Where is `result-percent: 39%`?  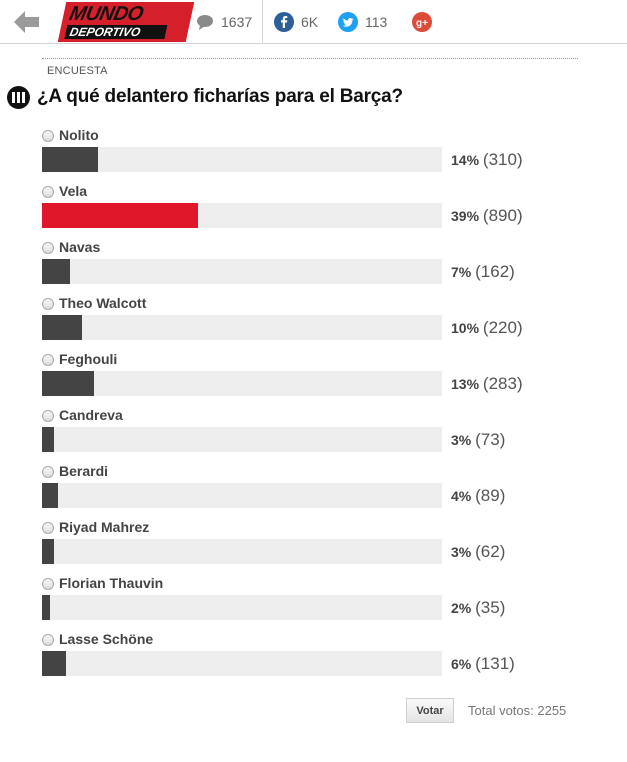 result-percent: 39% is located at coordinates (465, 216).